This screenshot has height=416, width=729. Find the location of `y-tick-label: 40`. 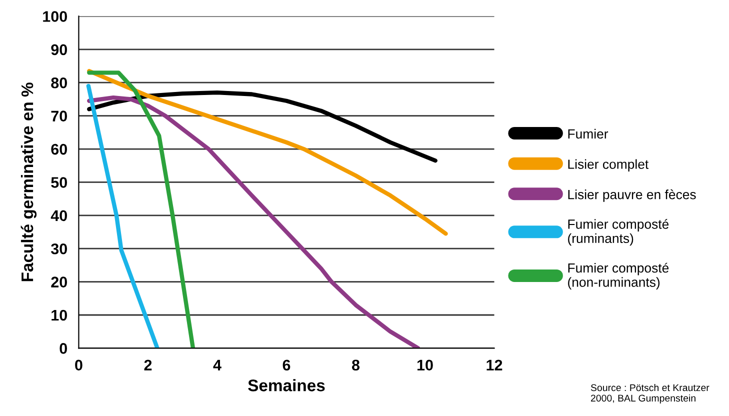

y-tick-label: 40 is located at coordinates (58, 216).